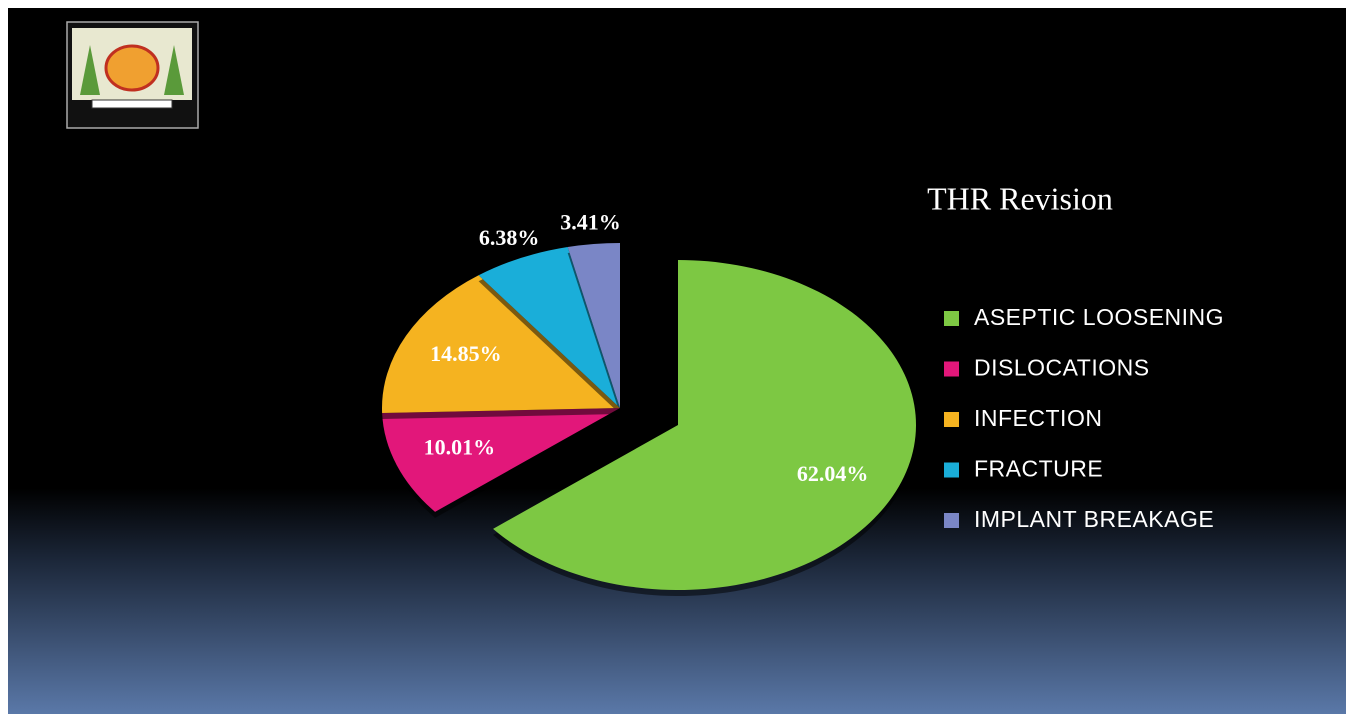  I want to click on value-label: 62.04%, so click(833, 473).